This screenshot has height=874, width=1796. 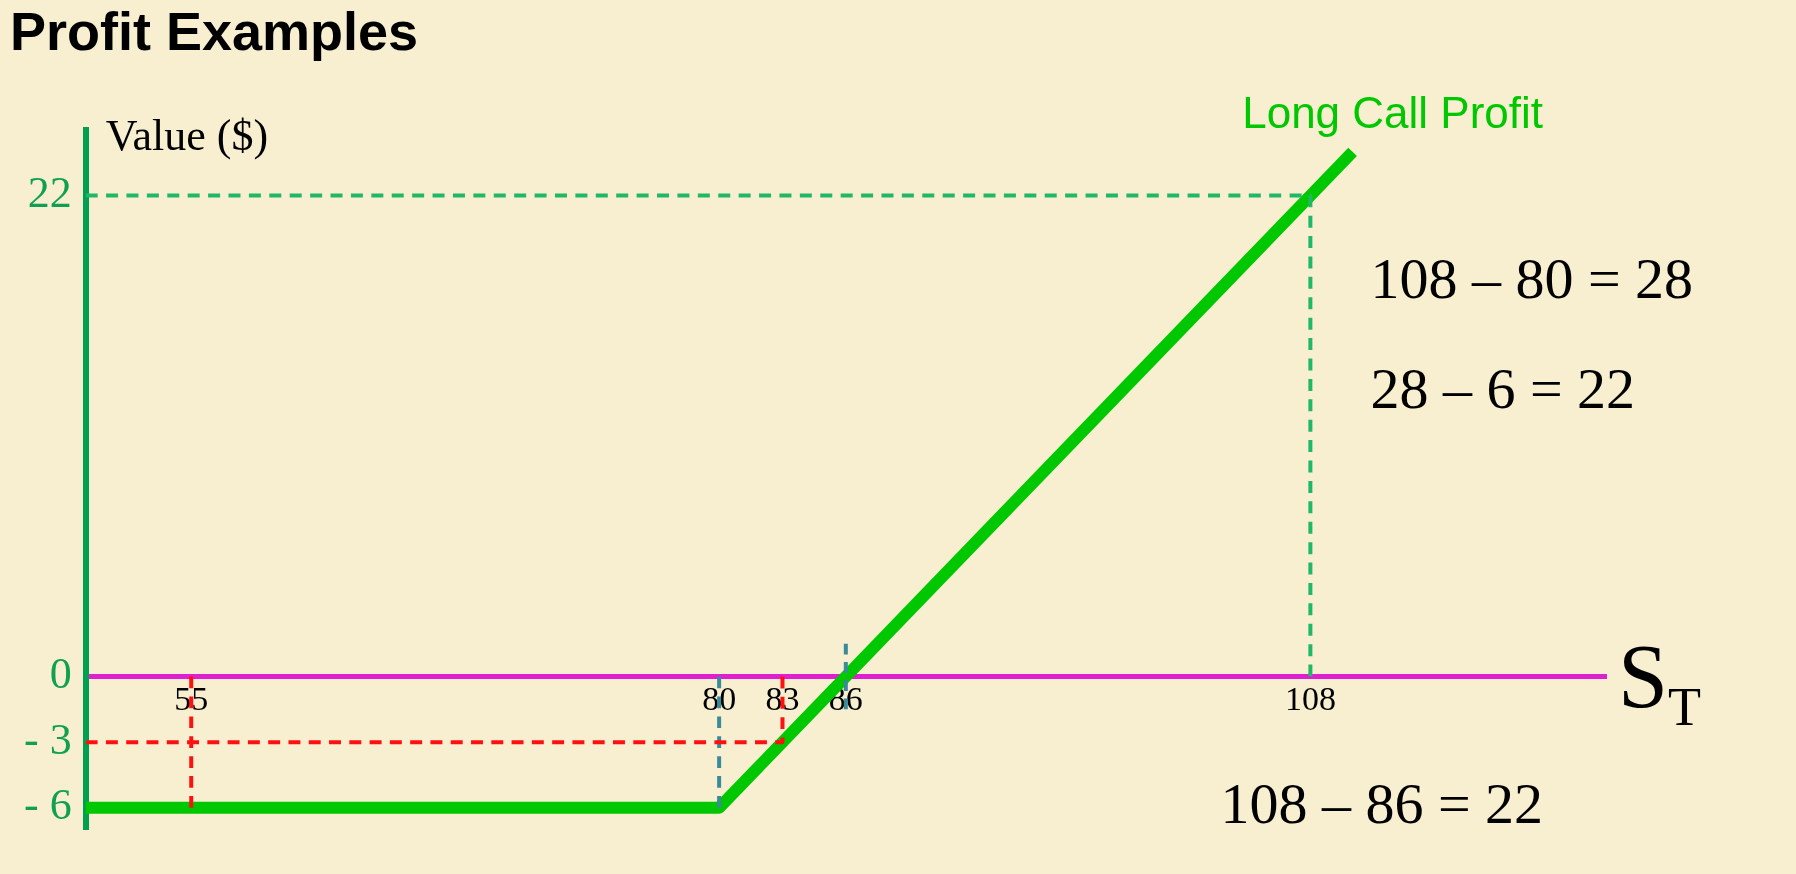 What do you see at coordinates (187, 135) in the screenshot?
I see `y-axis-title: Value ($)` at bounding box center [187, 135].